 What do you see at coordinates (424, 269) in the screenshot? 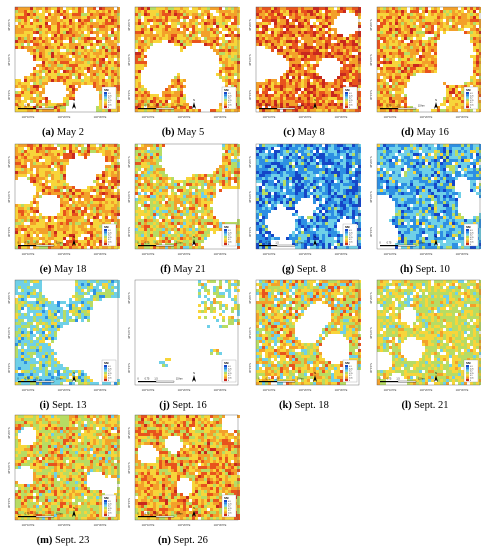
I see `panel-caption: (h) Sept. 10` at bounding box center [424, 269].